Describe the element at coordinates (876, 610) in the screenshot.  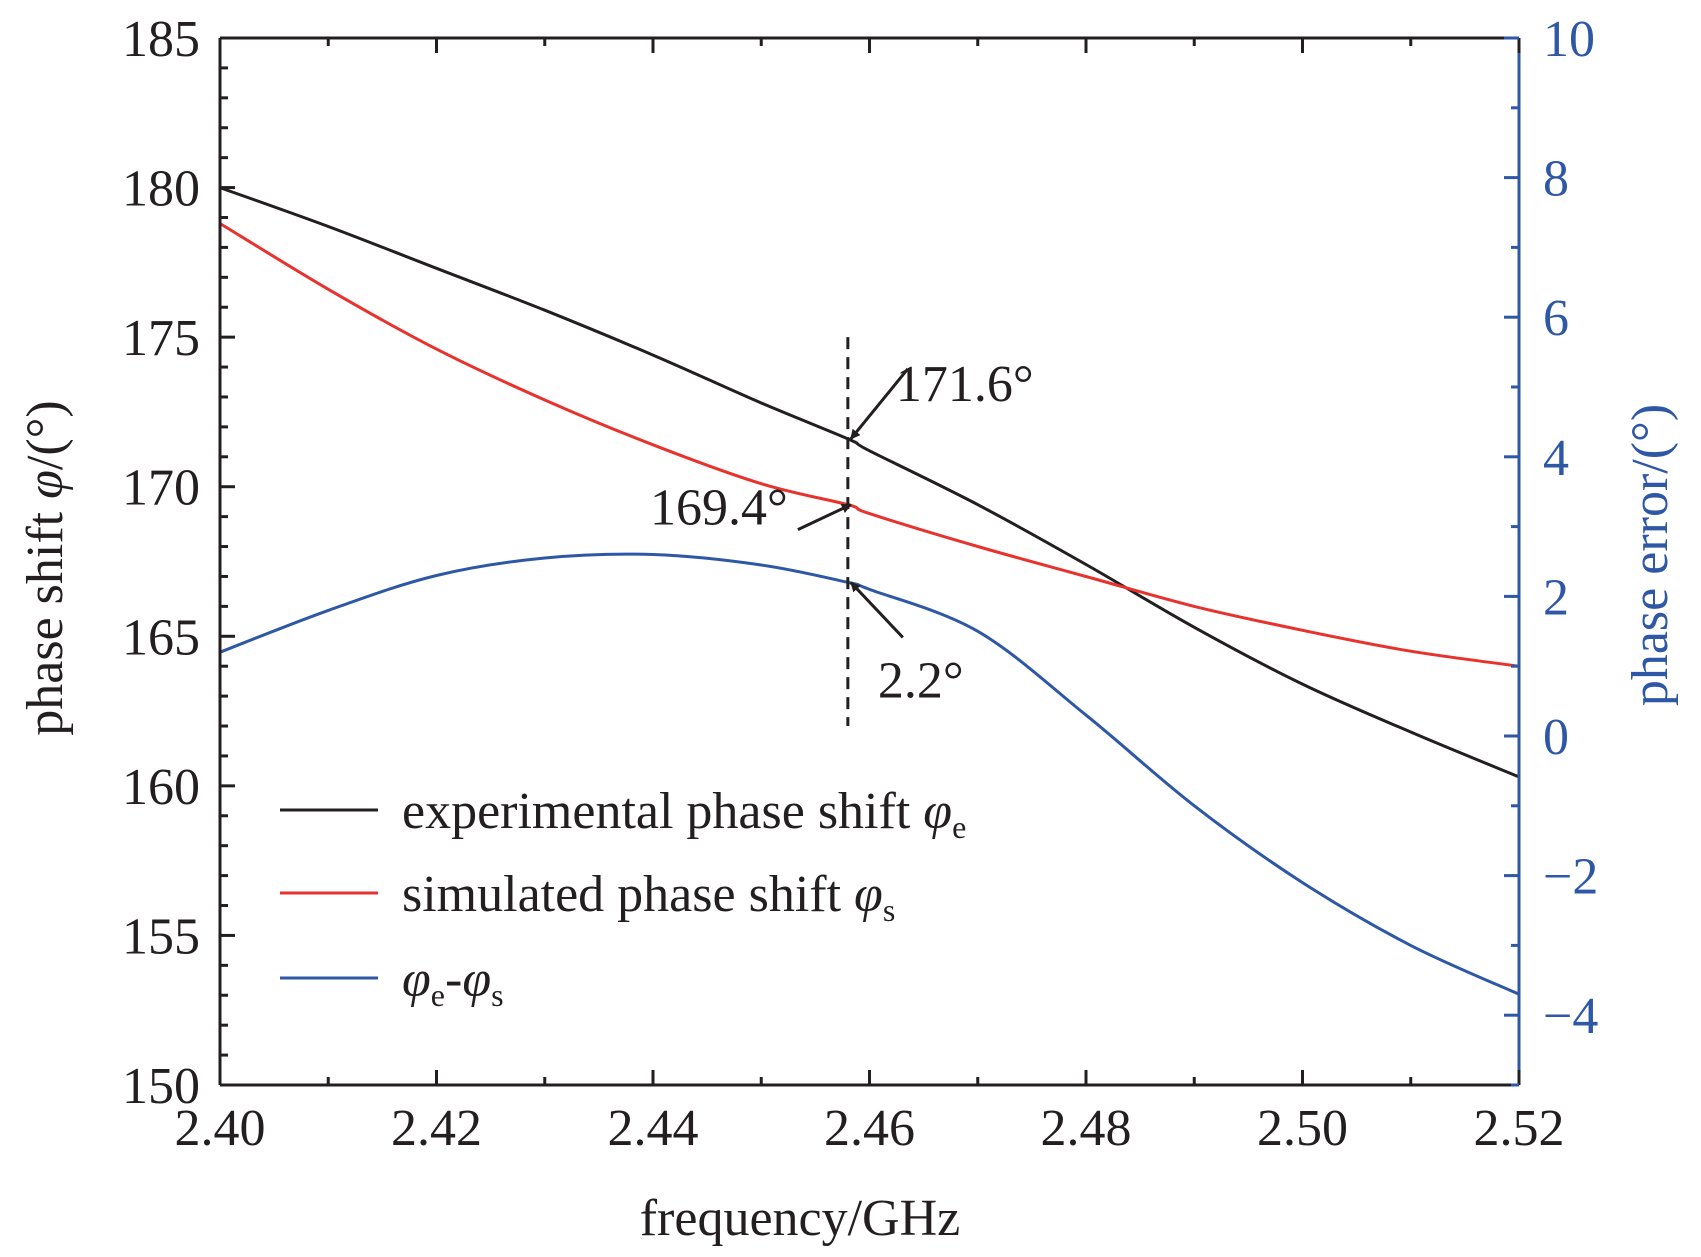
I see `annotation-error-arrow` at that location.